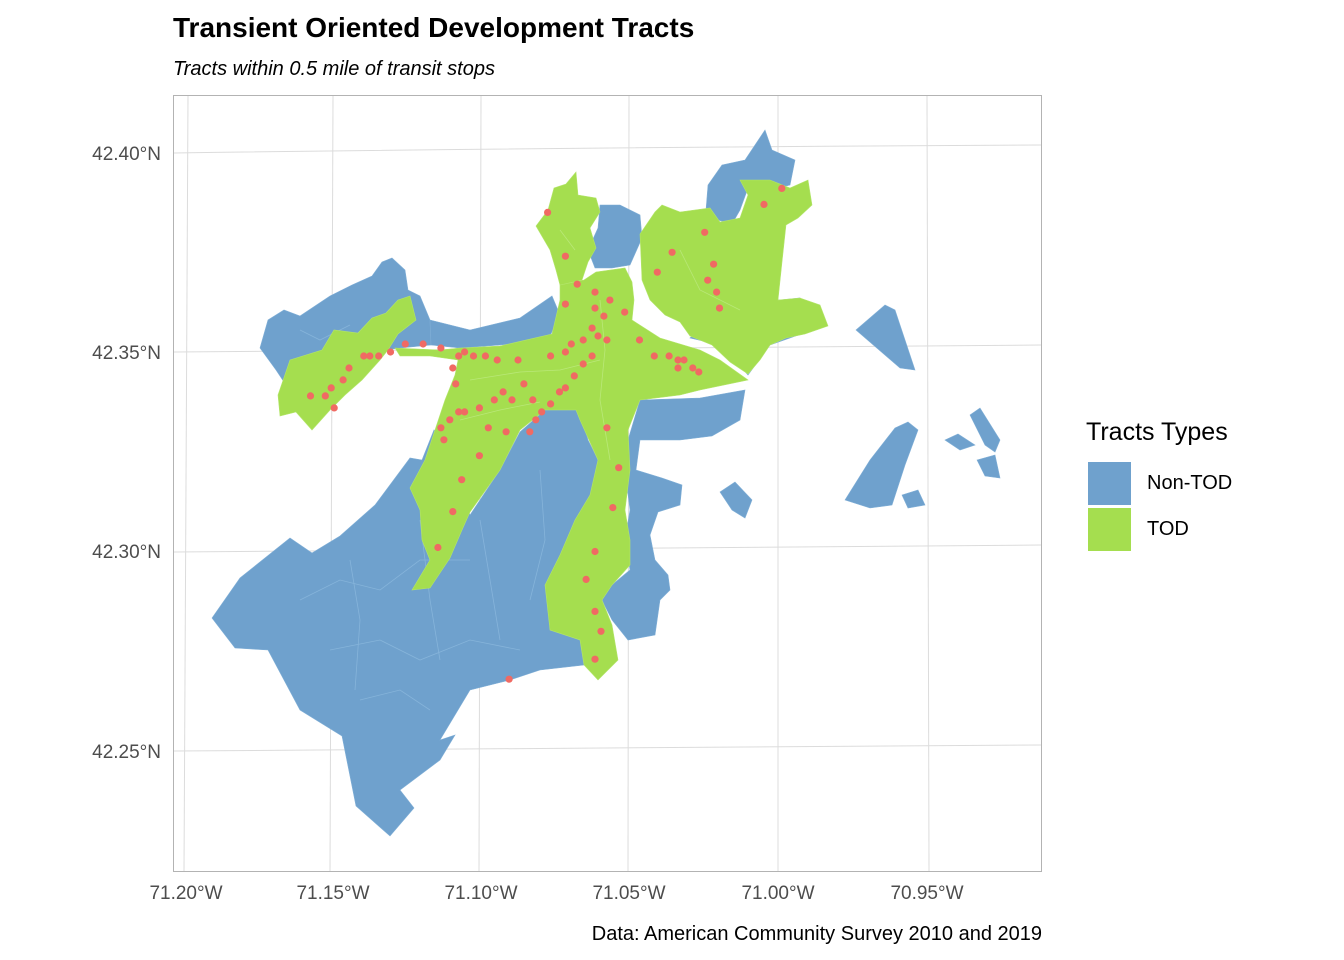 This screenshot has height=960, width=1344. What do you see at coordinates (1168, 528) in the screenshot?
I see `legend-label: TOD` at bounding box center [1168, 528].